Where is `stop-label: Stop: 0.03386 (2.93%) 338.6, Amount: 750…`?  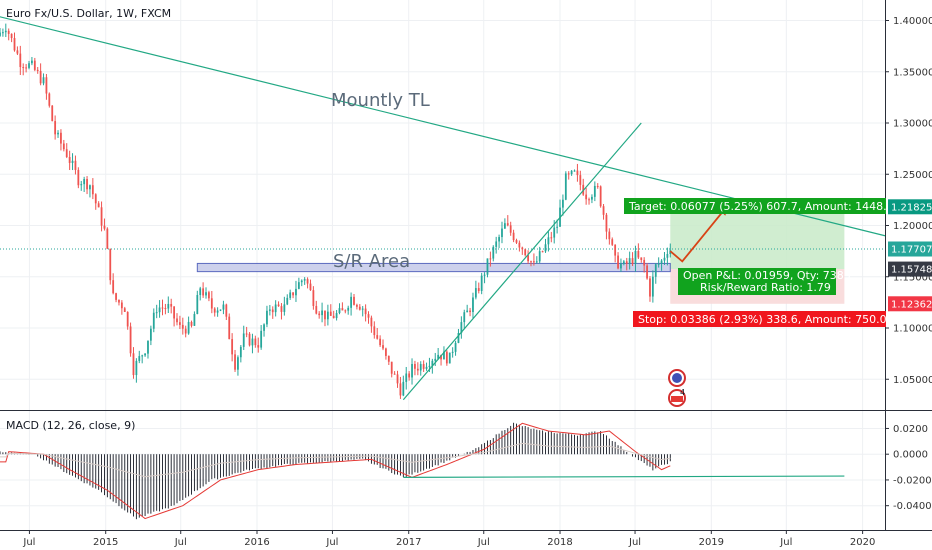 stop-label: Stop: 0.03386 (2.93%) 338.6, Amount: 750… is located at coordinates (760, 319).